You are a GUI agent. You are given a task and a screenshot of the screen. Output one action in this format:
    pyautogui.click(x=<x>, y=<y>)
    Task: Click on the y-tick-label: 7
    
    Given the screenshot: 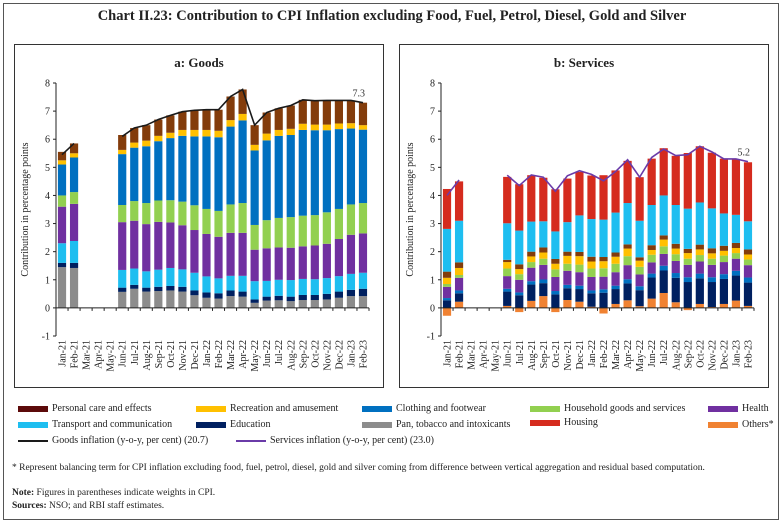 What is the action you would take?
    pyautogui.click(x=432, y=112)
    